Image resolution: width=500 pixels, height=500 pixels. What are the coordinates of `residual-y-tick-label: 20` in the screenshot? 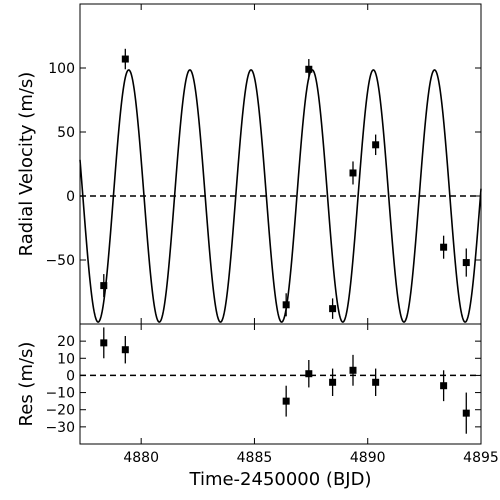 It's located at (66, 342).